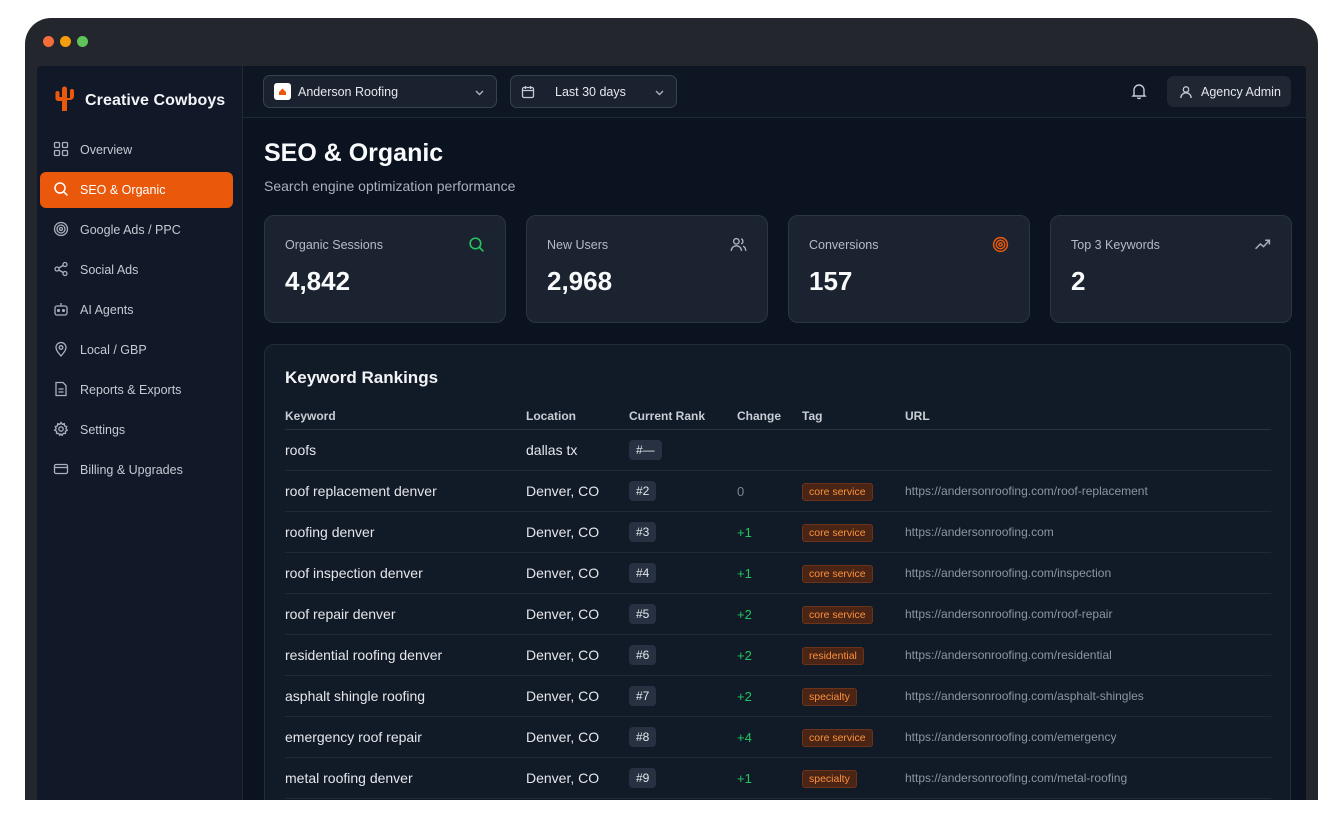  Describe the element at coordinates (590, 91) in the screenshot. I see `date-range-label: Last 30 days` at that location.